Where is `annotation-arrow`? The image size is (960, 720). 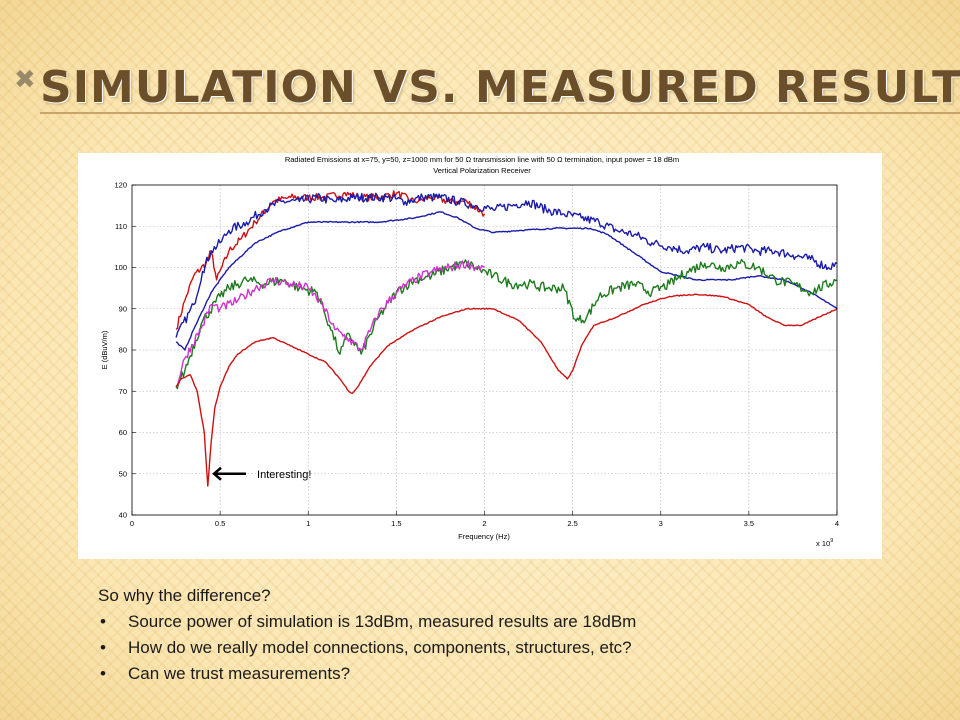 annotation-arrow is located at coordinates (229, 473).